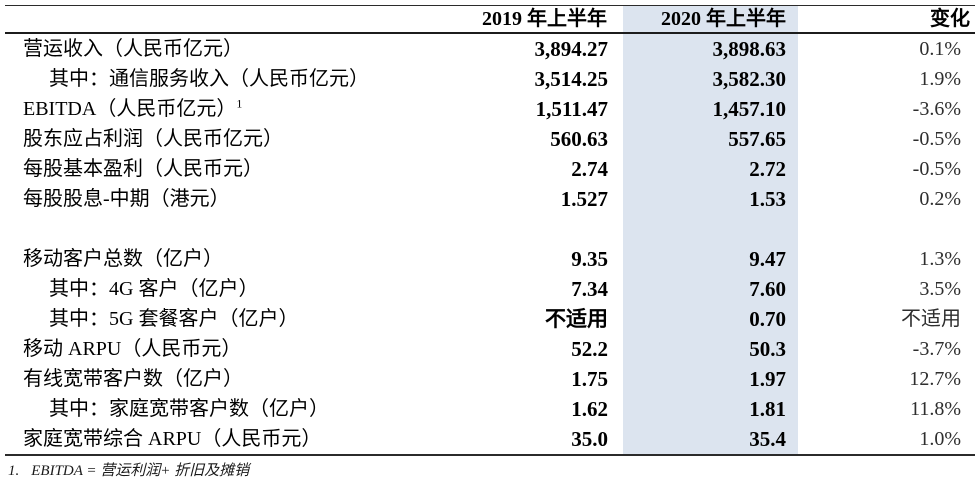  Describe the element at coordinates (126, 199) in the screenshot. I see `row-label: 每股股息-中期（港元）` at that location.